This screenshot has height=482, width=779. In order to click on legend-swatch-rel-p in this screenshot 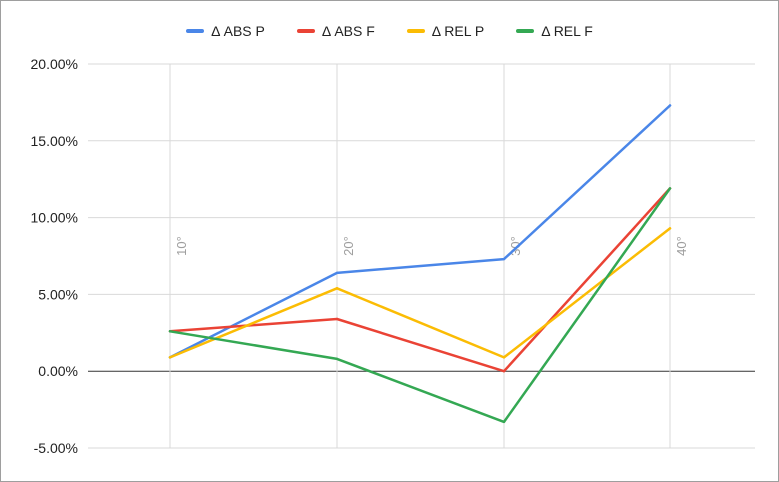, I will do `click(415, 31)`.